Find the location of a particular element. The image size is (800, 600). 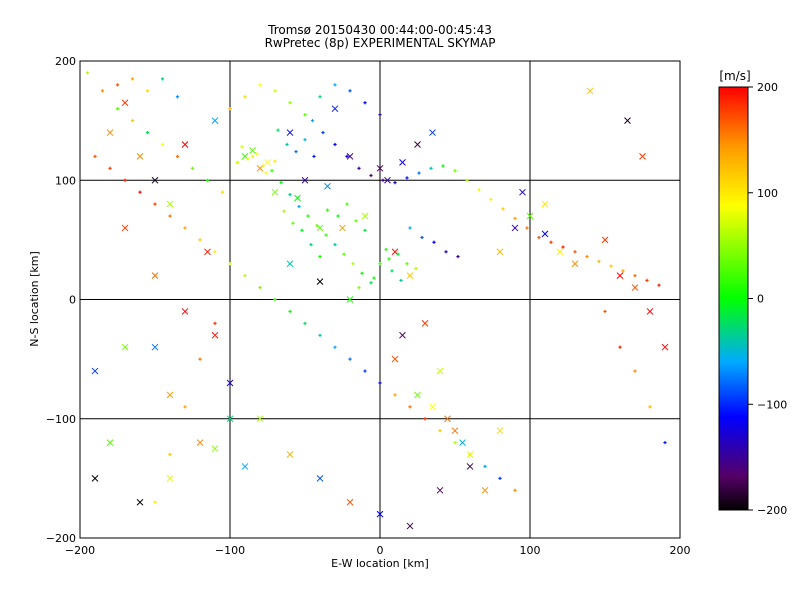

colorbar-tick-label: −200 is located at coordinates (772, 510).